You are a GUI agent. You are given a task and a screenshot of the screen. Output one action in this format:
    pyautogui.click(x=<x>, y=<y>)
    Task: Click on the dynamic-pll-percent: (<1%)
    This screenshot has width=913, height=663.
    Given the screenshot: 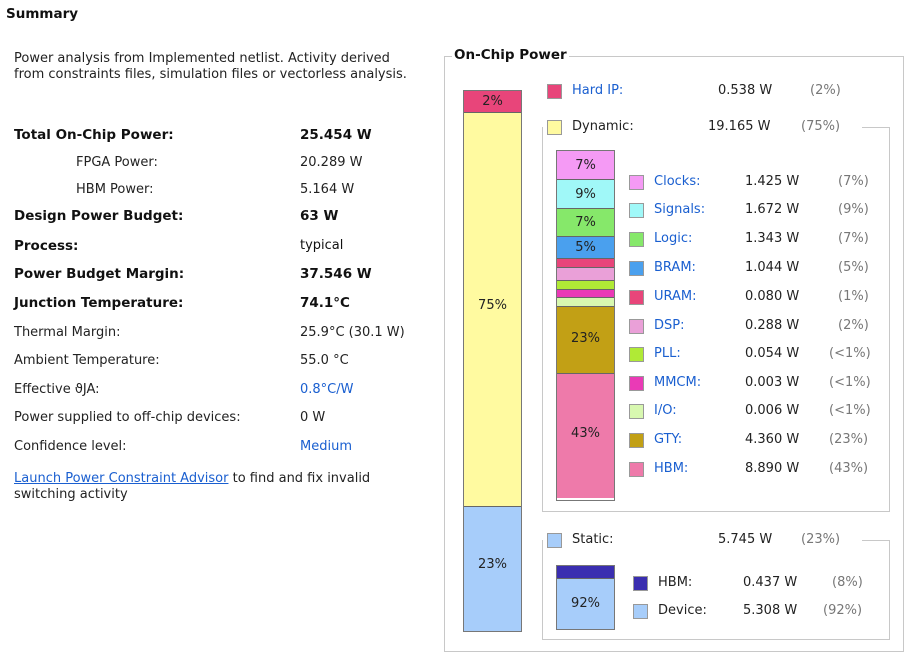 What is the action you would take?
    pyautogui.click(x=850, y=353)
    